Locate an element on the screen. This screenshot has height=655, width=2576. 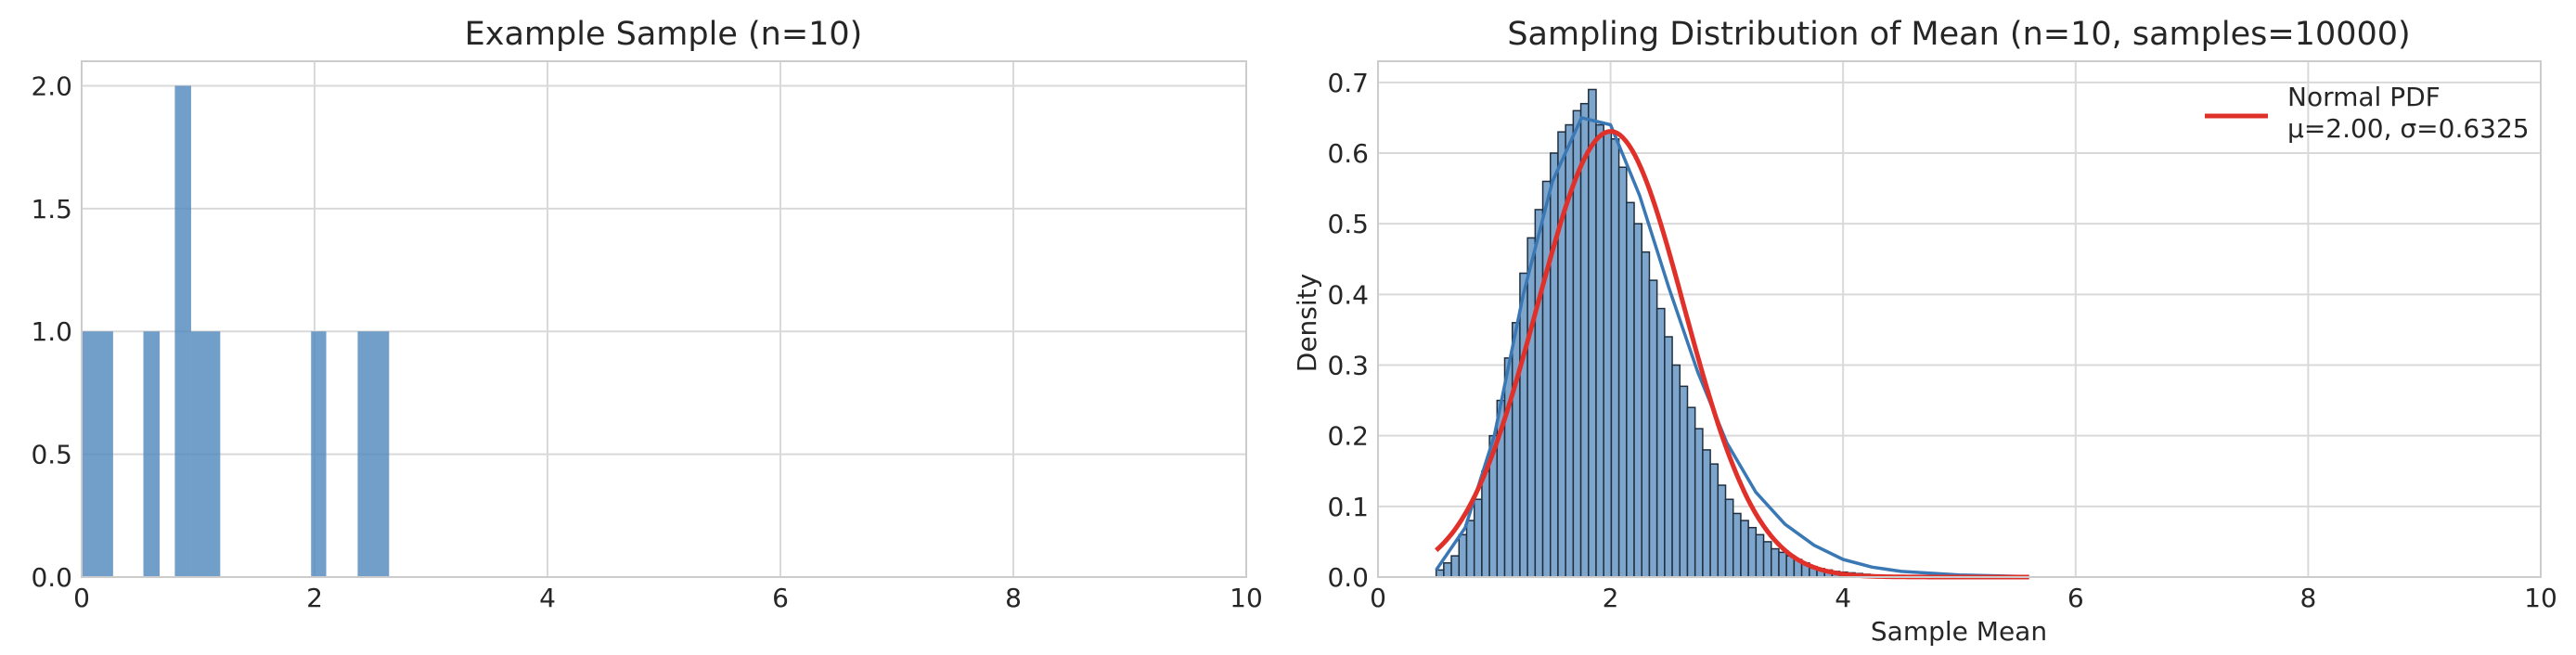
left-x-tick-0: 0 is located at coordinates (82, 598).